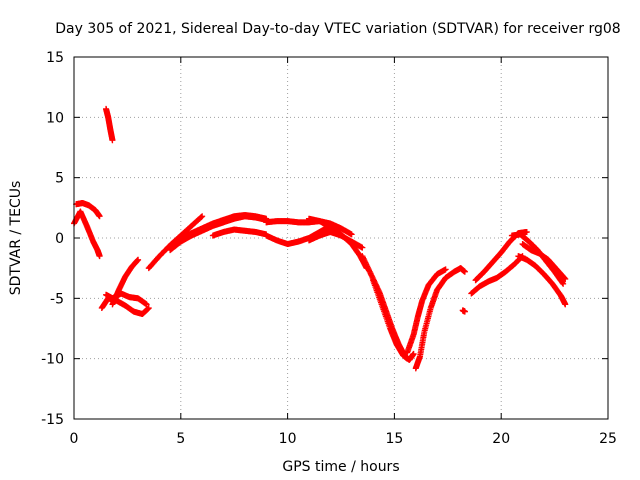  What do you see at coordinates (52, 420) in the screenshot?
I see `y-tick-label: -15` at bounding box center [52, 420].